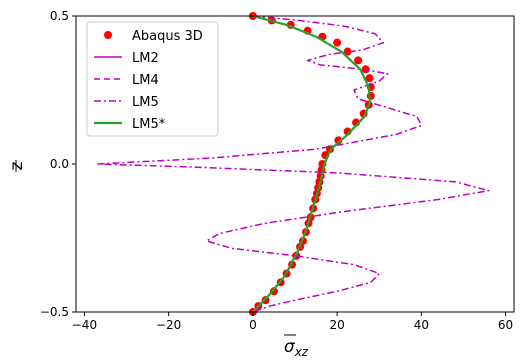  Describe the element at coordinates (168, 325) in the screenshot. I see `x-tick-label: −20` at that location.